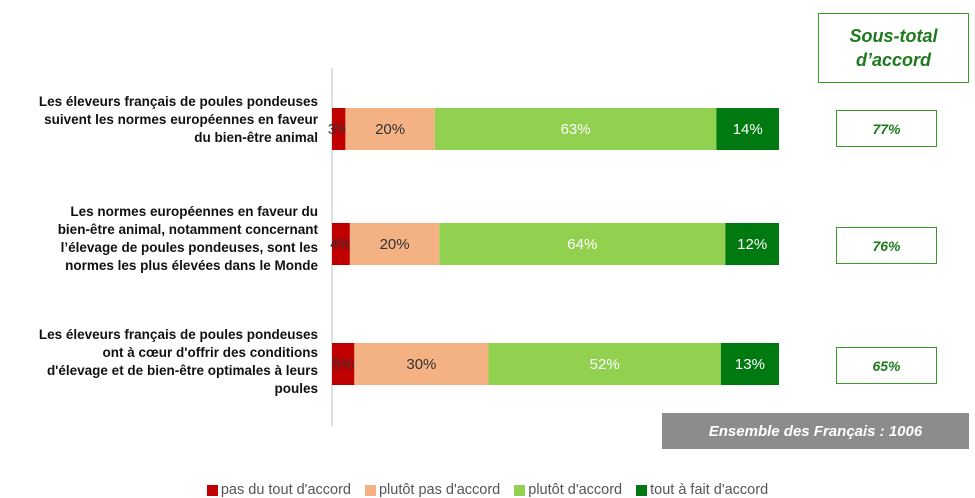 This screenshot has width=975, height=498. I want to click on data-label-1-3: 63%, so click(576, 129).